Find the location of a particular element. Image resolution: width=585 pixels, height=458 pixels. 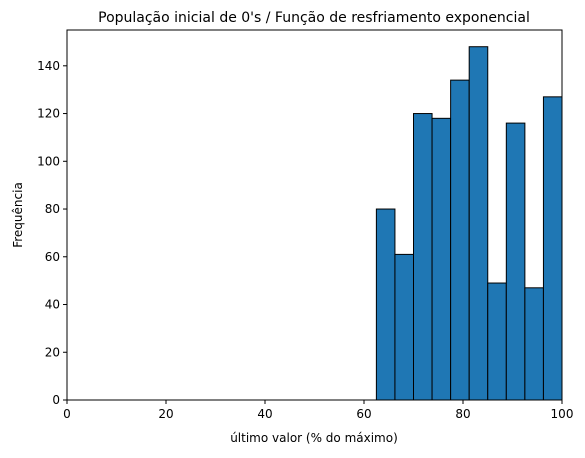

y-axis-label: Frequência is located at coordinates (18, 215).